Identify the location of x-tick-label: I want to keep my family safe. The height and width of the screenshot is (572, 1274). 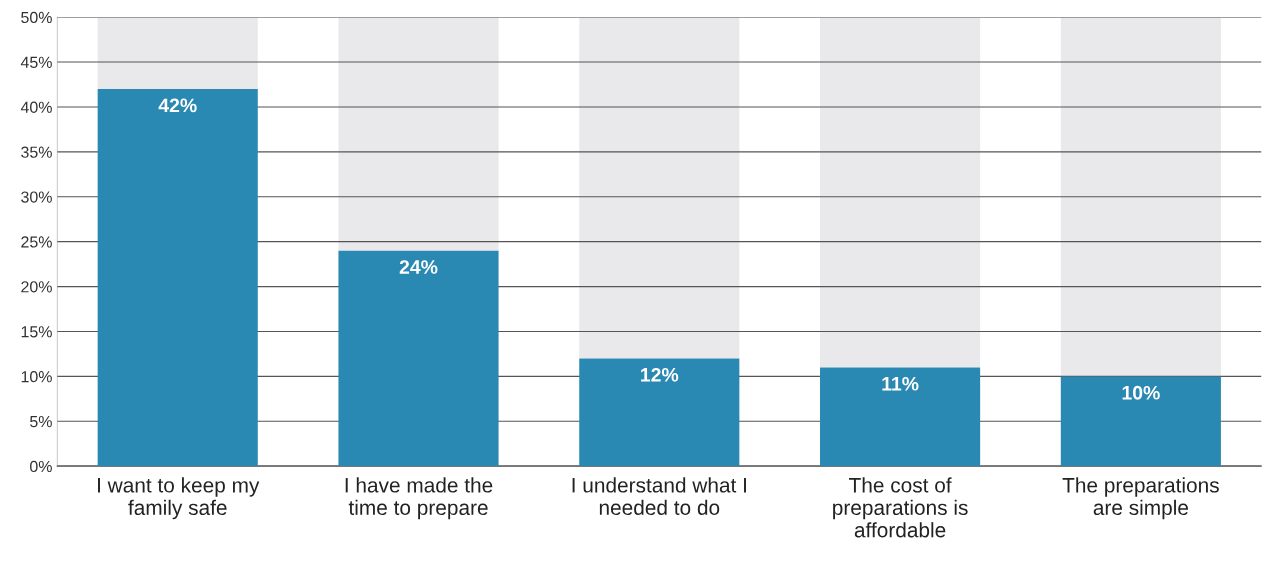
(179, 498).